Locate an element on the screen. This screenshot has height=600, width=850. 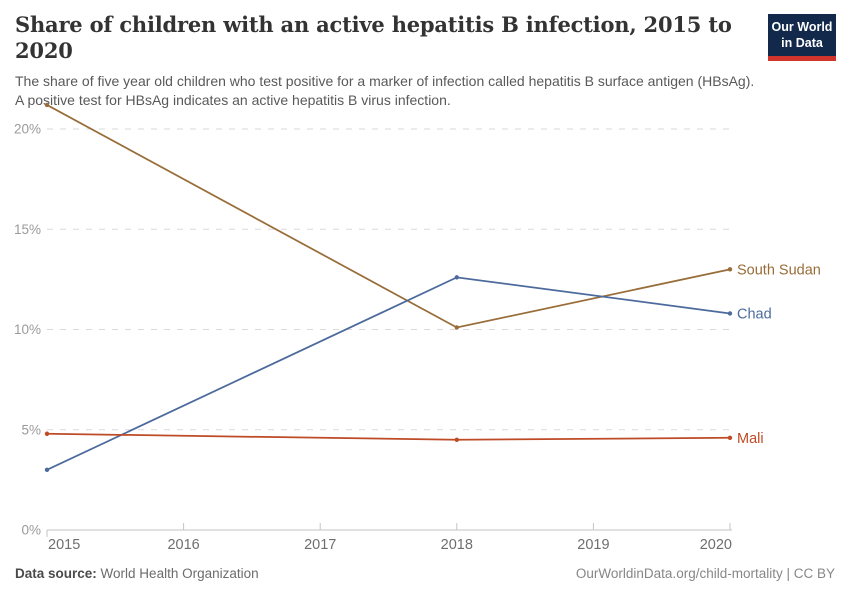
data-source-label: Data source: is located at coordinates (56, 573).